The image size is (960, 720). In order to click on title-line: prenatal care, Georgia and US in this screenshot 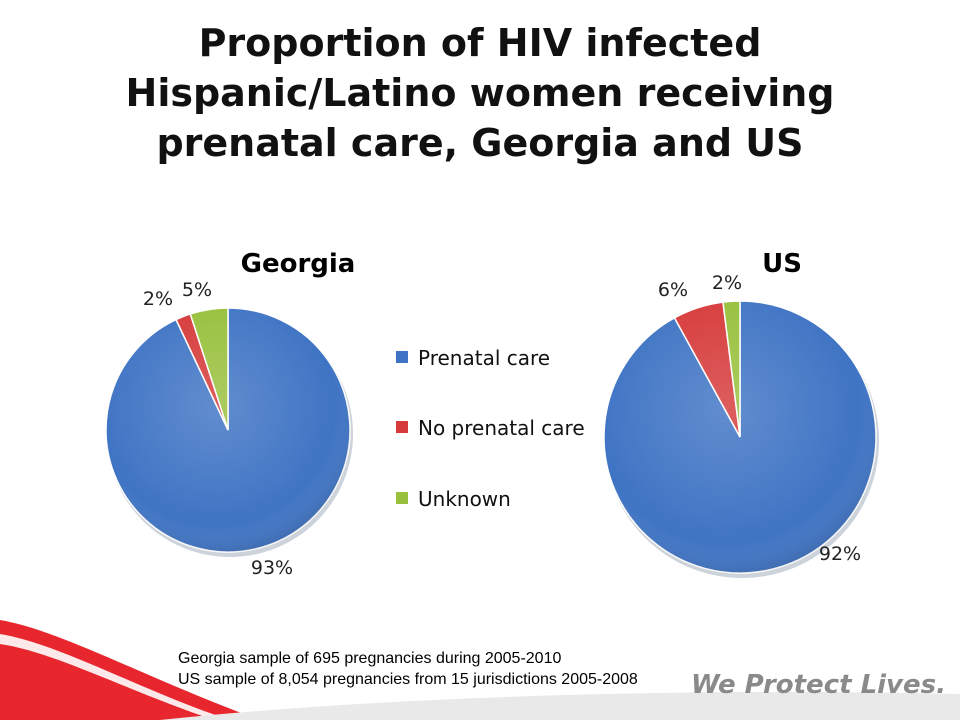, I will do `click(480, 143)`.